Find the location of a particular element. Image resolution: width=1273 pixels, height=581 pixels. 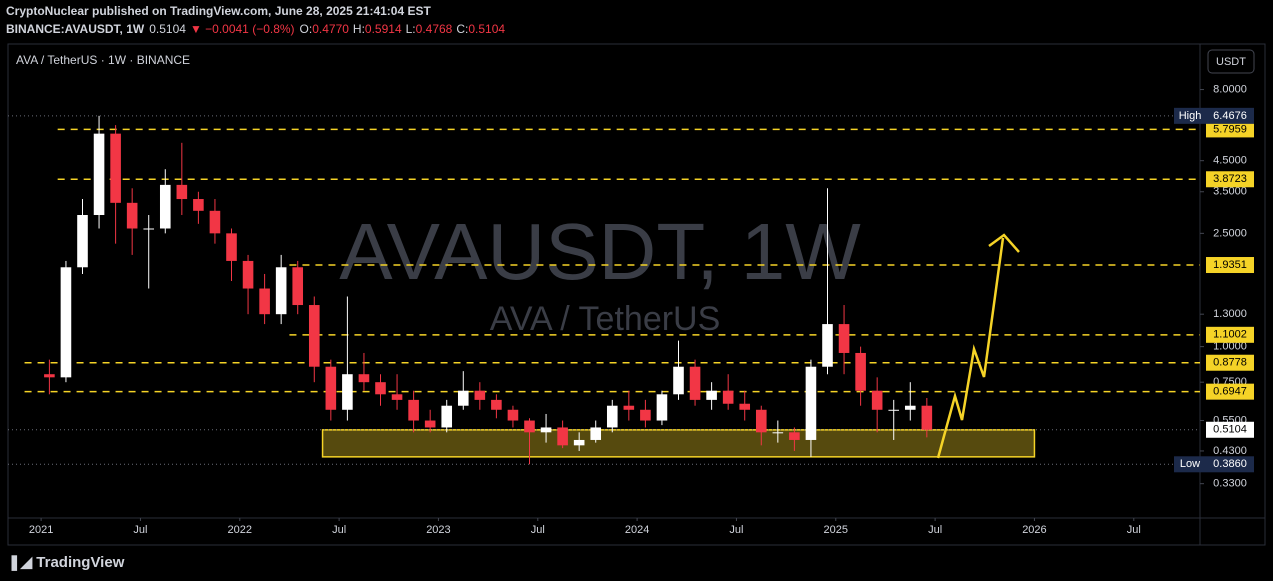

ohlc-value: 0.5914 is located at coordinates (383, 29).